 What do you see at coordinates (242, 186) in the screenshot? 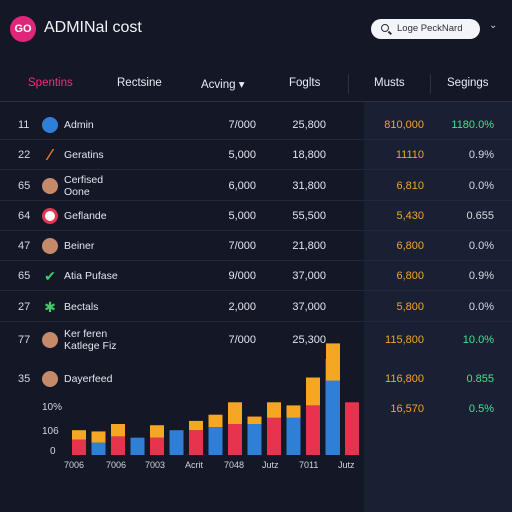
I see `row-cell-c1: 6,000` at bounding box center [242, 186].